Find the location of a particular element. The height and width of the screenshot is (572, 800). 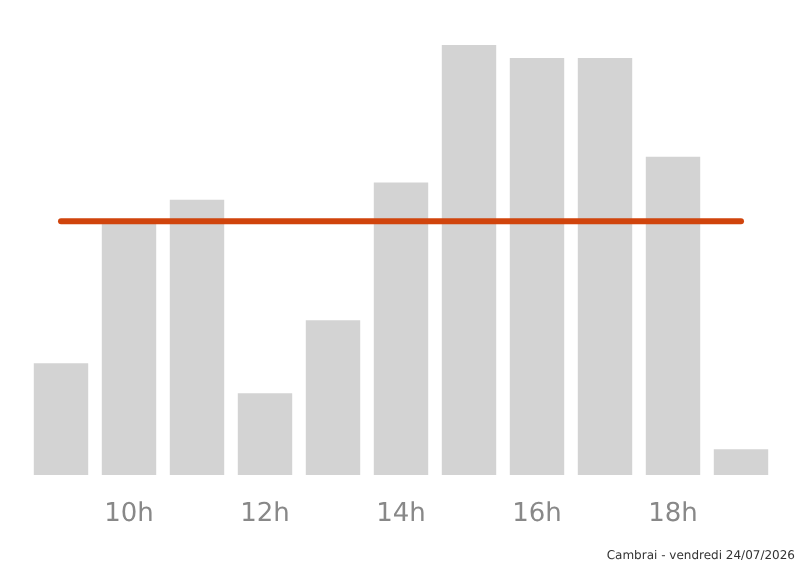

x-tick-label: 12h is located at coordinates (265, 514).